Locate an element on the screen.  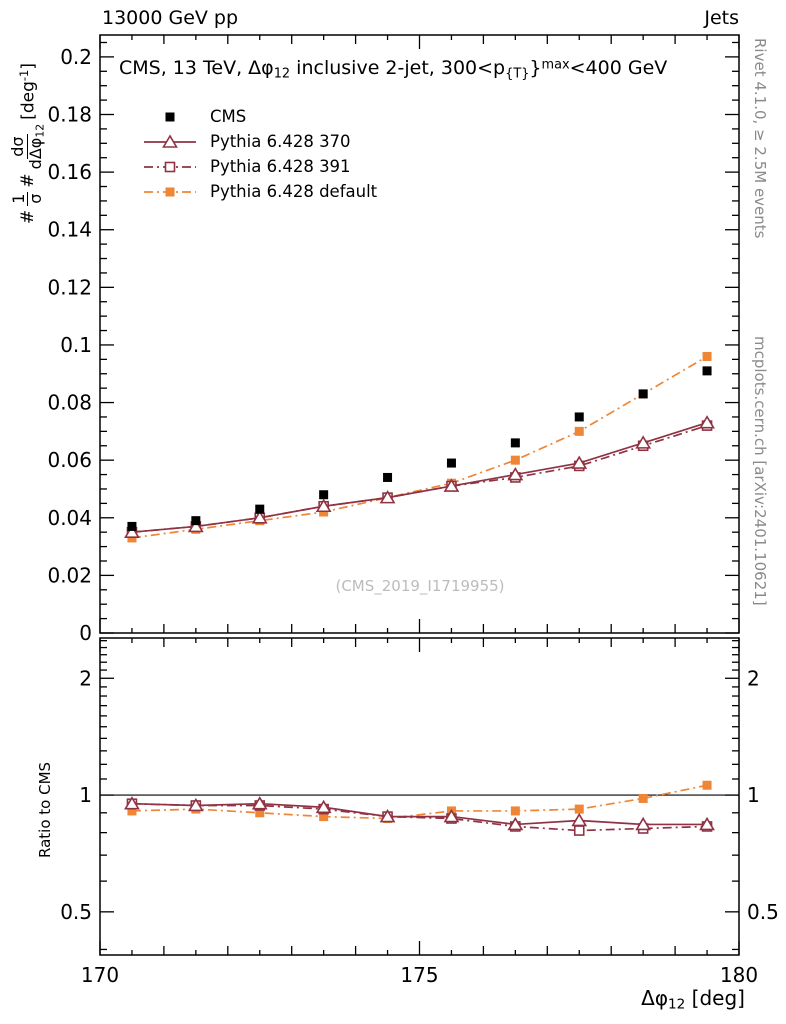
svg-text: 180 is located at coordinates (739, 975).